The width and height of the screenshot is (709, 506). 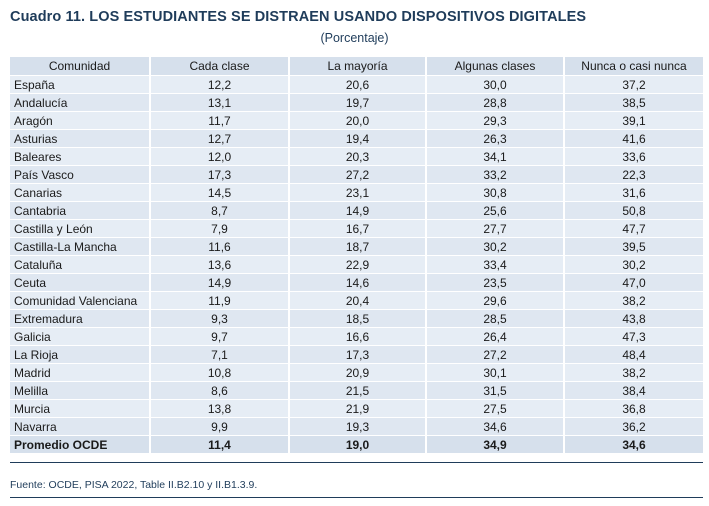 I want to click on table-row-total: Promedio OCDE 11,4 19,0 34,9 34,6, so click(x=356, y=444).